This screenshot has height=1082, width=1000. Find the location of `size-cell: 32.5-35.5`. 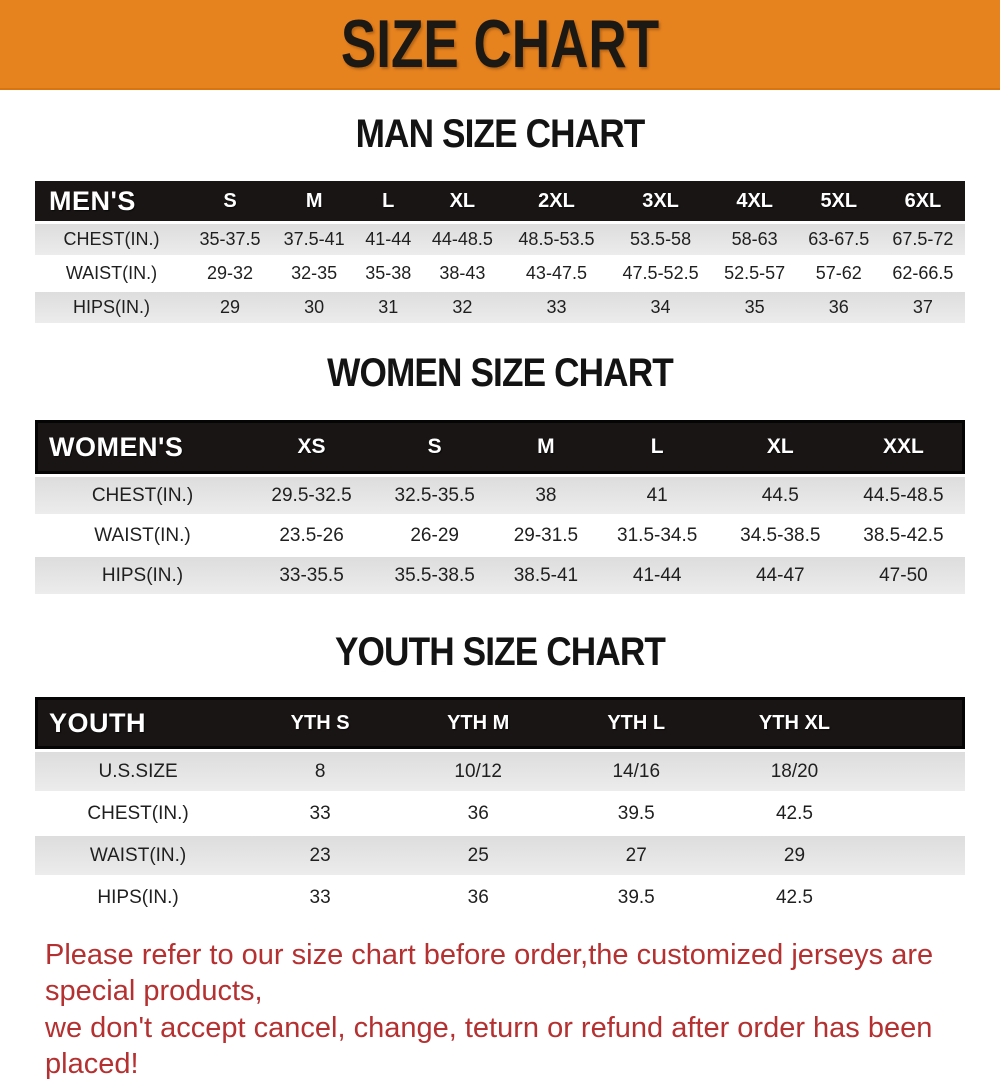

size-cell: 32.5-35.5 is located at coordinates (434, 494).